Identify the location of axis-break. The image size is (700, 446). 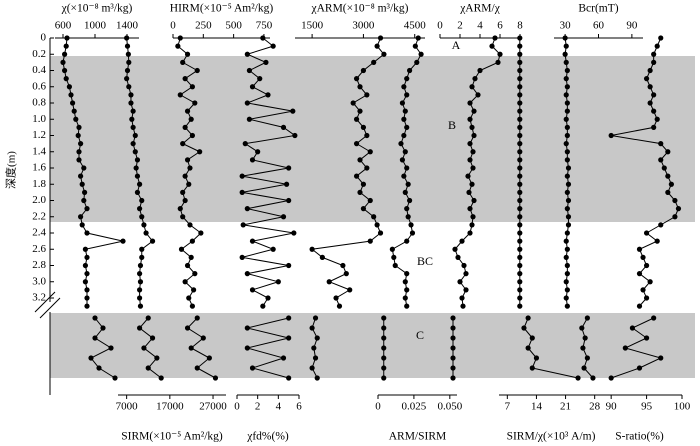
(45, 302).